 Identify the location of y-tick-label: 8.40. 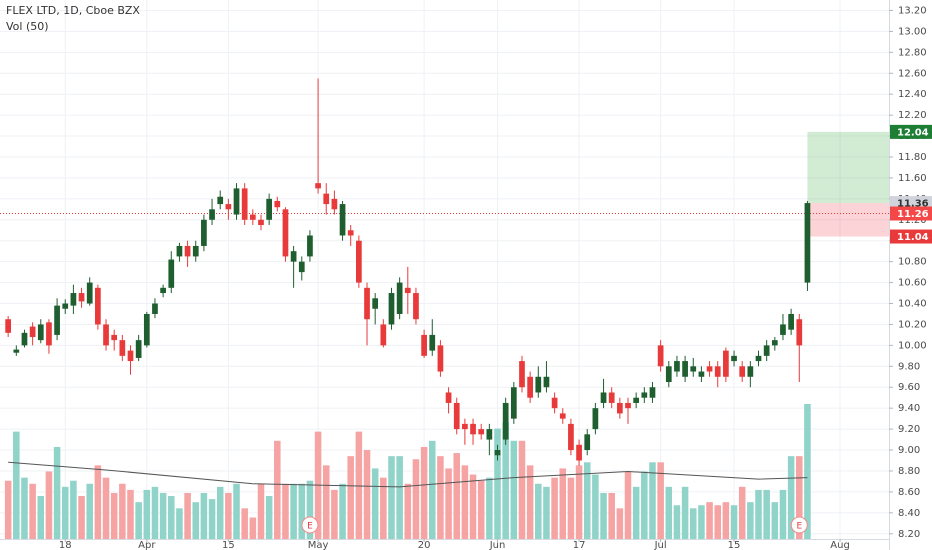
(909, 513).